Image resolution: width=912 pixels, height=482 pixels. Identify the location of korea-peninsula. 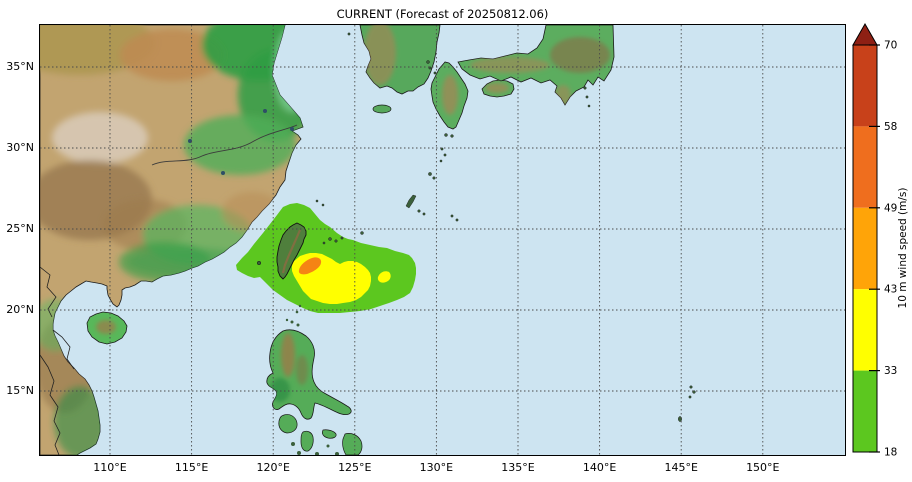
(400, 69).